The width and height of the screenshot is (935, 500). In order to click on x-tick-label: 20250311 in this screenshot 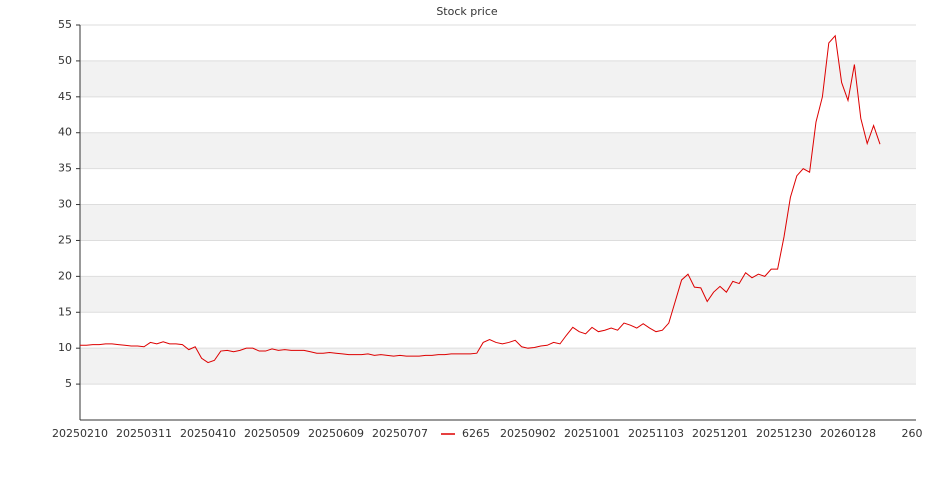, I will do `click(144, 433)`.